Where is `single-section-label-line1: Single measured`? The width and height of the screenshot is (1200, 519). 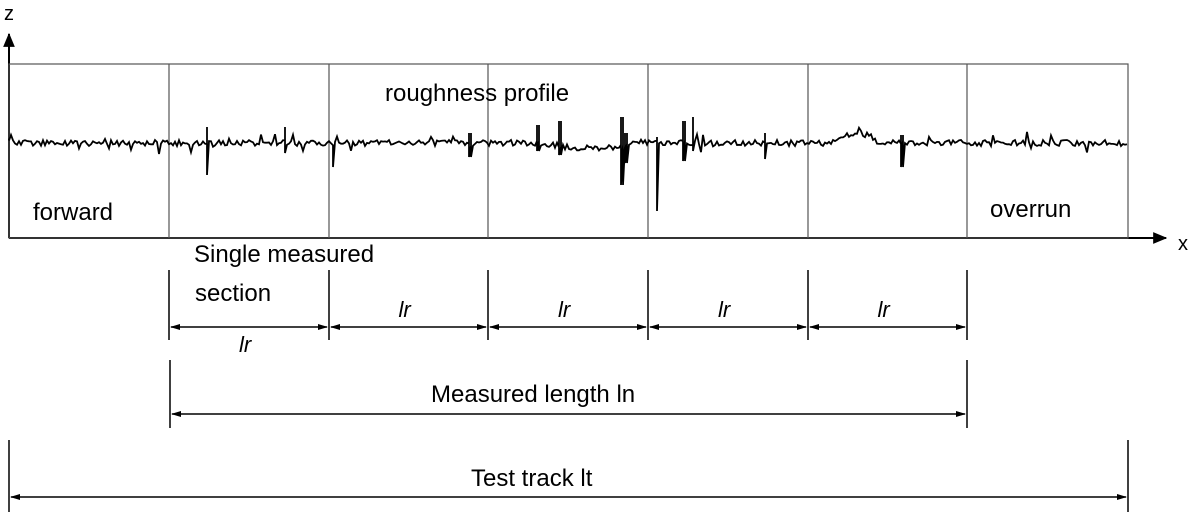
single-section-label-line1: Single measured is located at coordinates (284, 254).